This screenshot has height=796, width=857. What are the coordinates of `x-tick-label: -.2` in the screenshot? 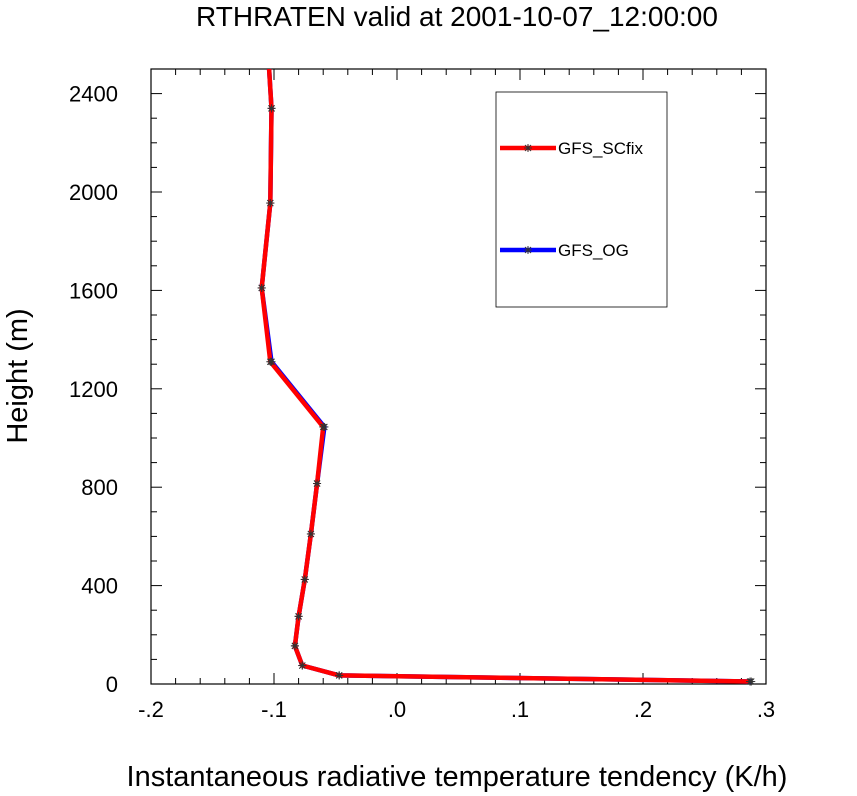 It's located at (151, 709).